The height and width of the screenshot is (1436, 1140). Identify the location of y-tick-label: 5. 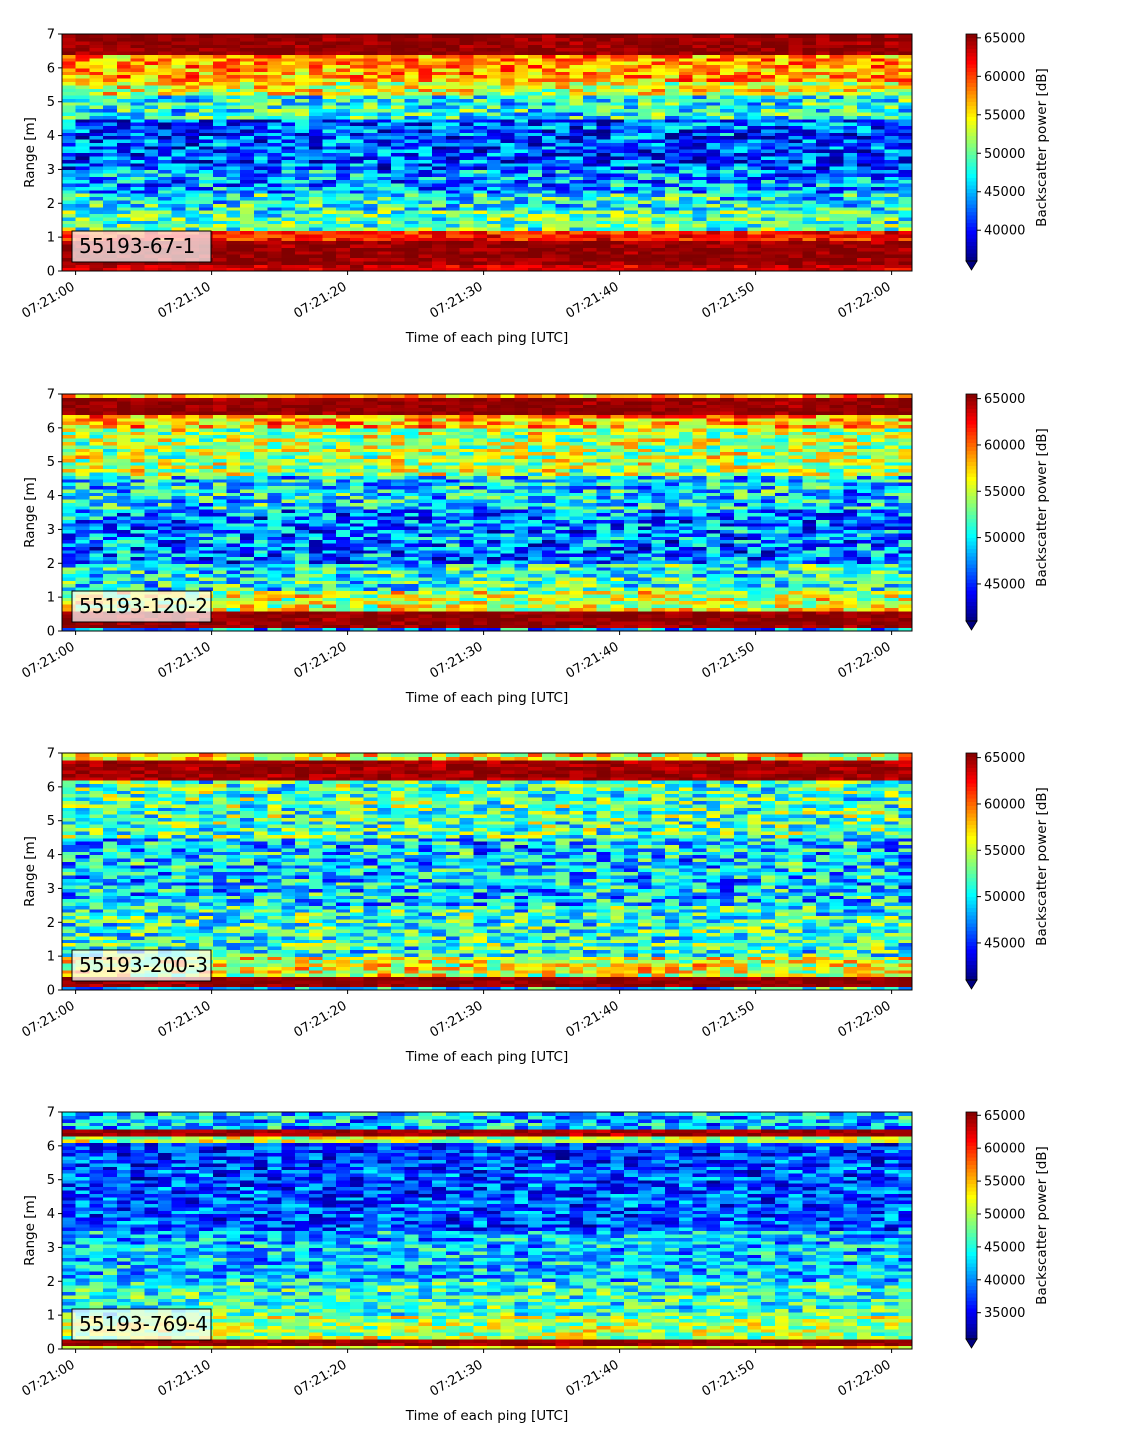
(51, 102).